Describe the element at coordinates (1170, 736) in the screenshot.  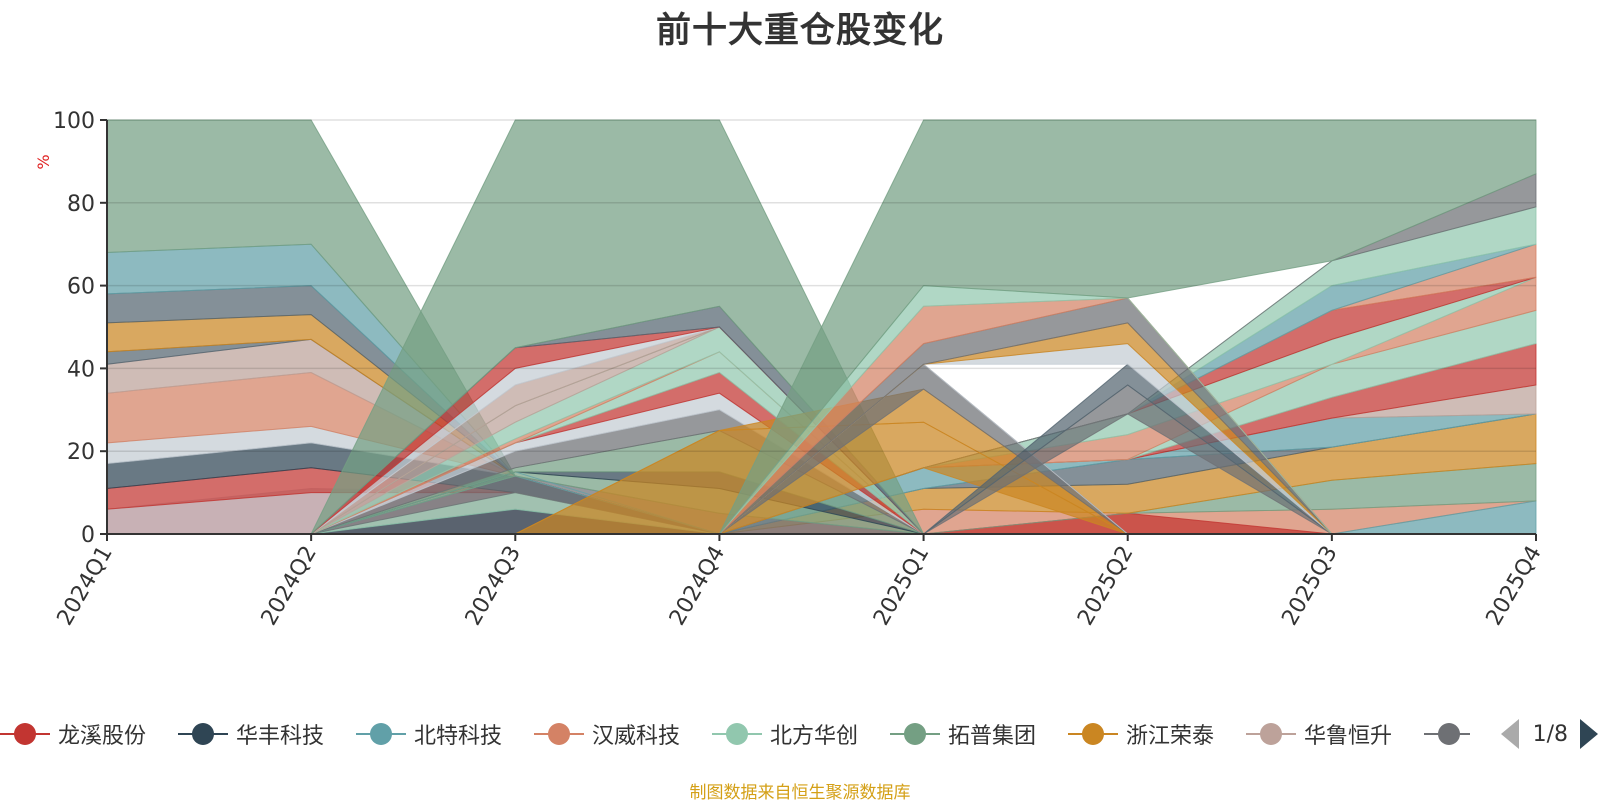
I see `legend-label: 浙江荣泰` at that location.